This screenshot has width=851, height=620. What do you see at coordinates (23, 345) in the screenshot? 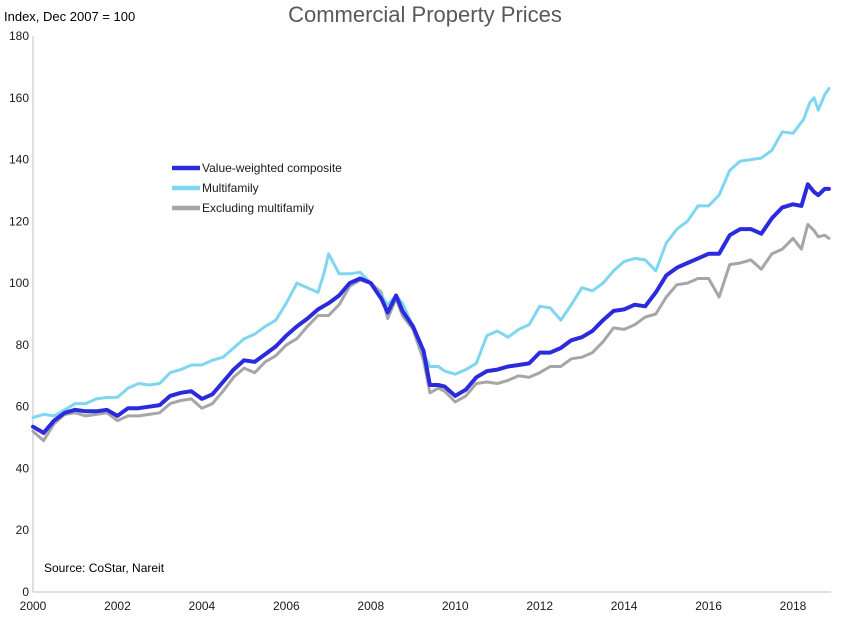
I see `y-tick-label: 80` at bounding box center [23, 345].